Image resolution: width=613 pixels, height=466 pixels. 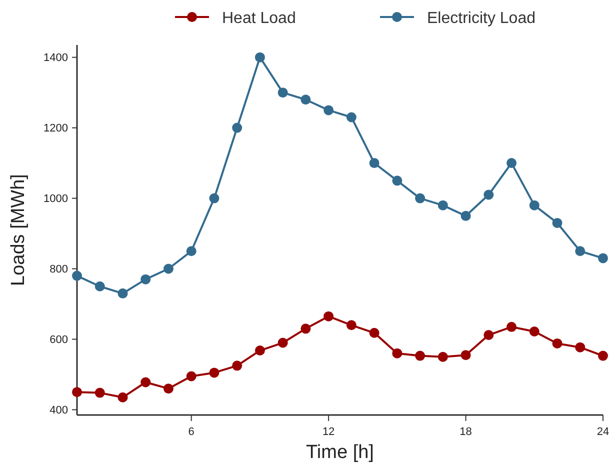 I want to click on y-tick-label: 400, so click(x=59, y=410).